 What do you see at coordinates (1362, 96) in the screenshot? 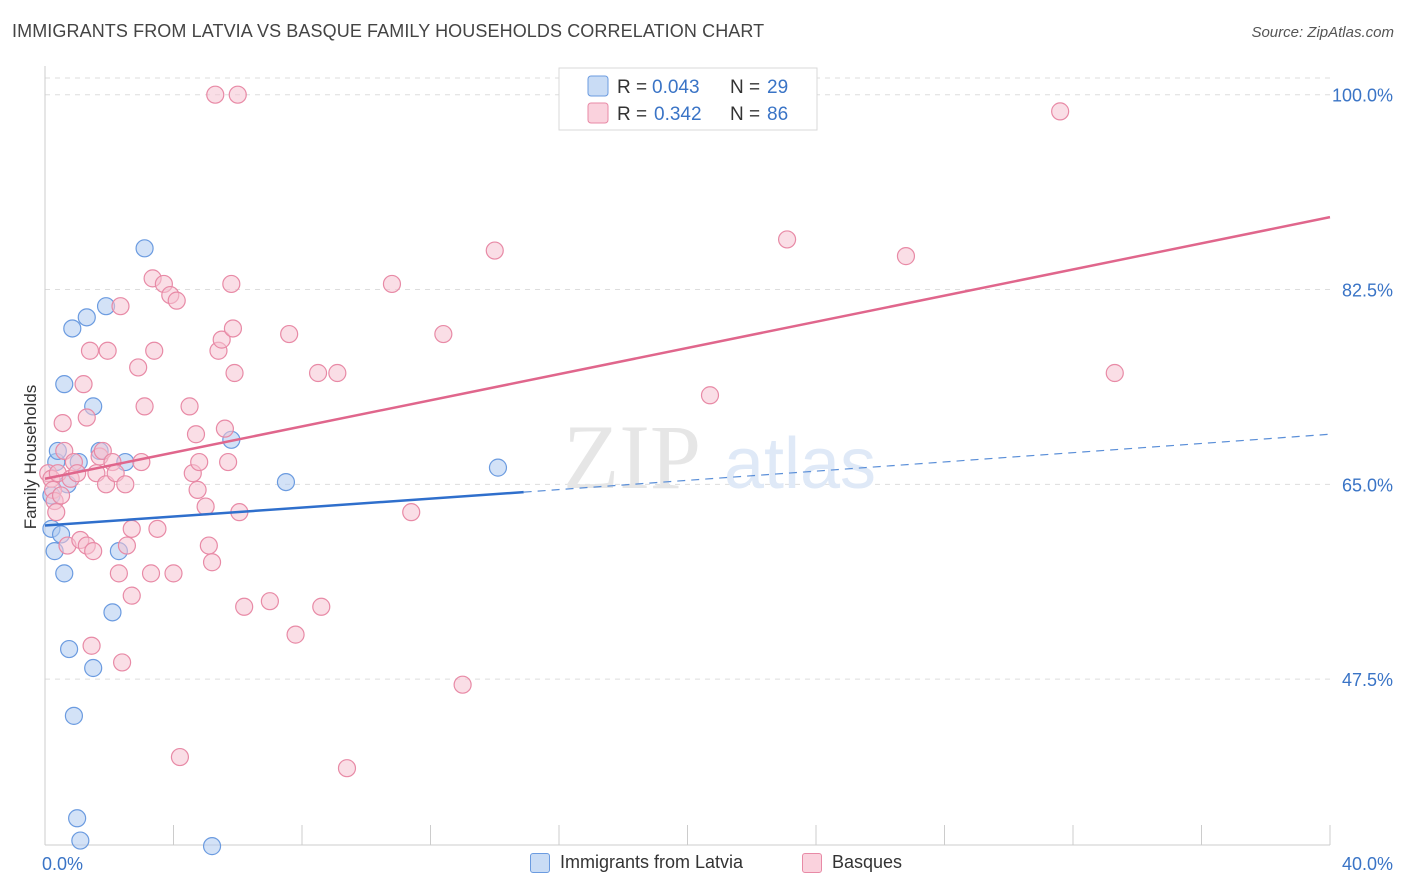
I see `y-tick-label: 100.0%` at bounding box center [1362, 96].